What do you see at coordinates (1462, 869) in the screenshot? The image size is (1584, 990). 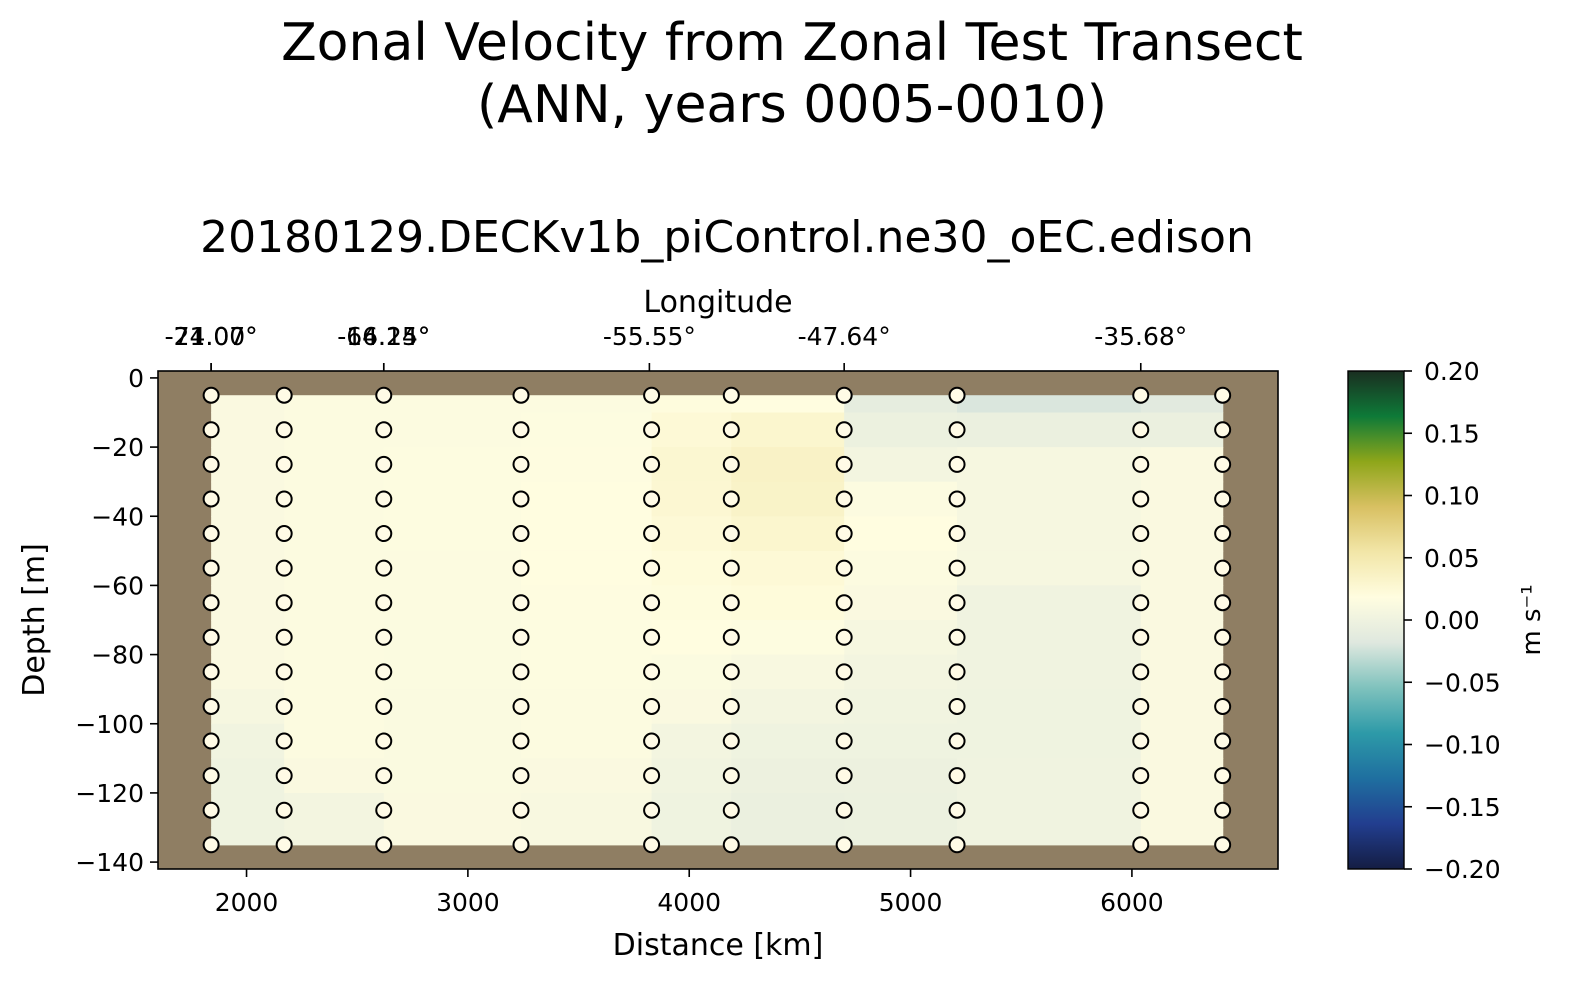 I see `colorbar-tick-label: −0.20` at bounding box center [1462, 869].